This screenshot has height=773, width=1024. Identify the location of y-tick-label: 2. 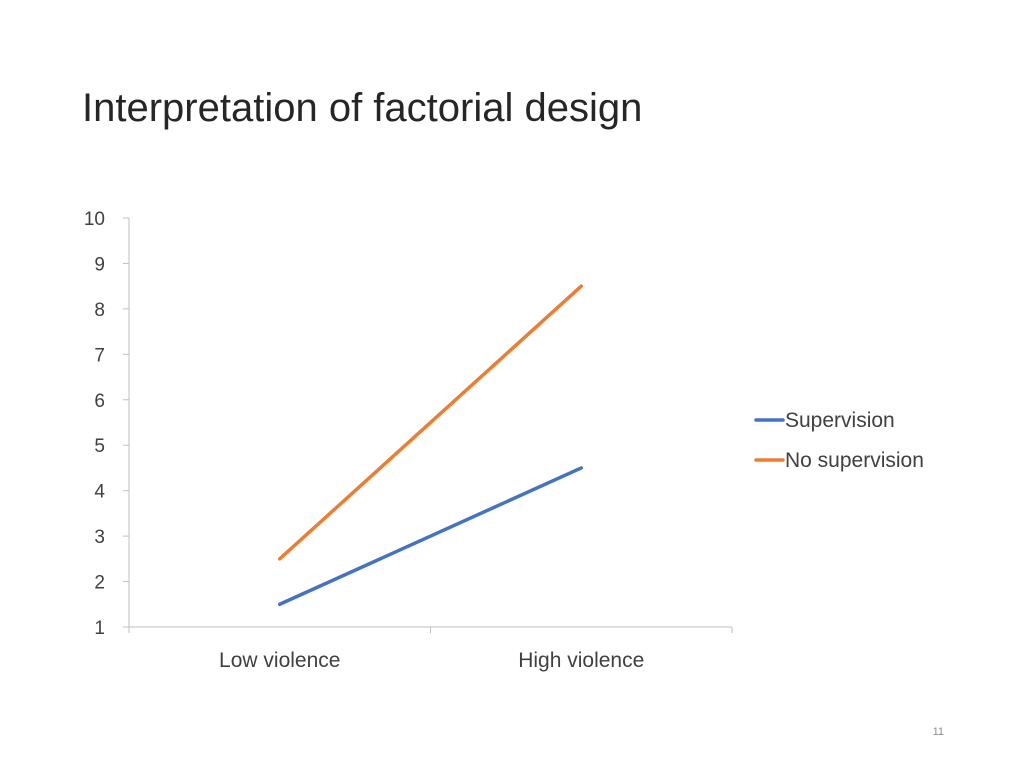
(99, 583).